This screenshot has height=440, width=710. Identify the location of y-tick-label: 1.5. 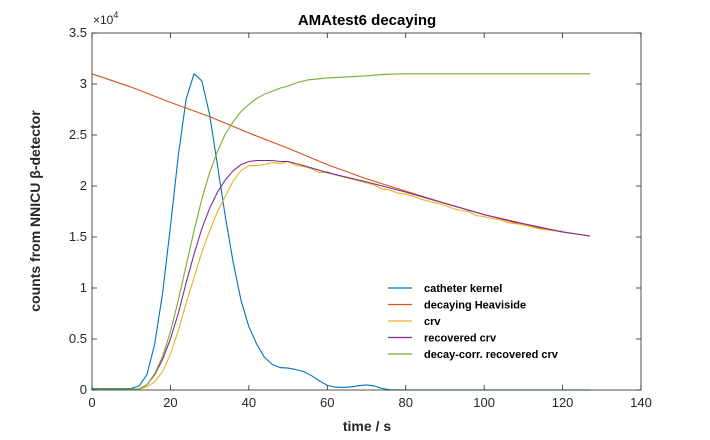
(78, 236).